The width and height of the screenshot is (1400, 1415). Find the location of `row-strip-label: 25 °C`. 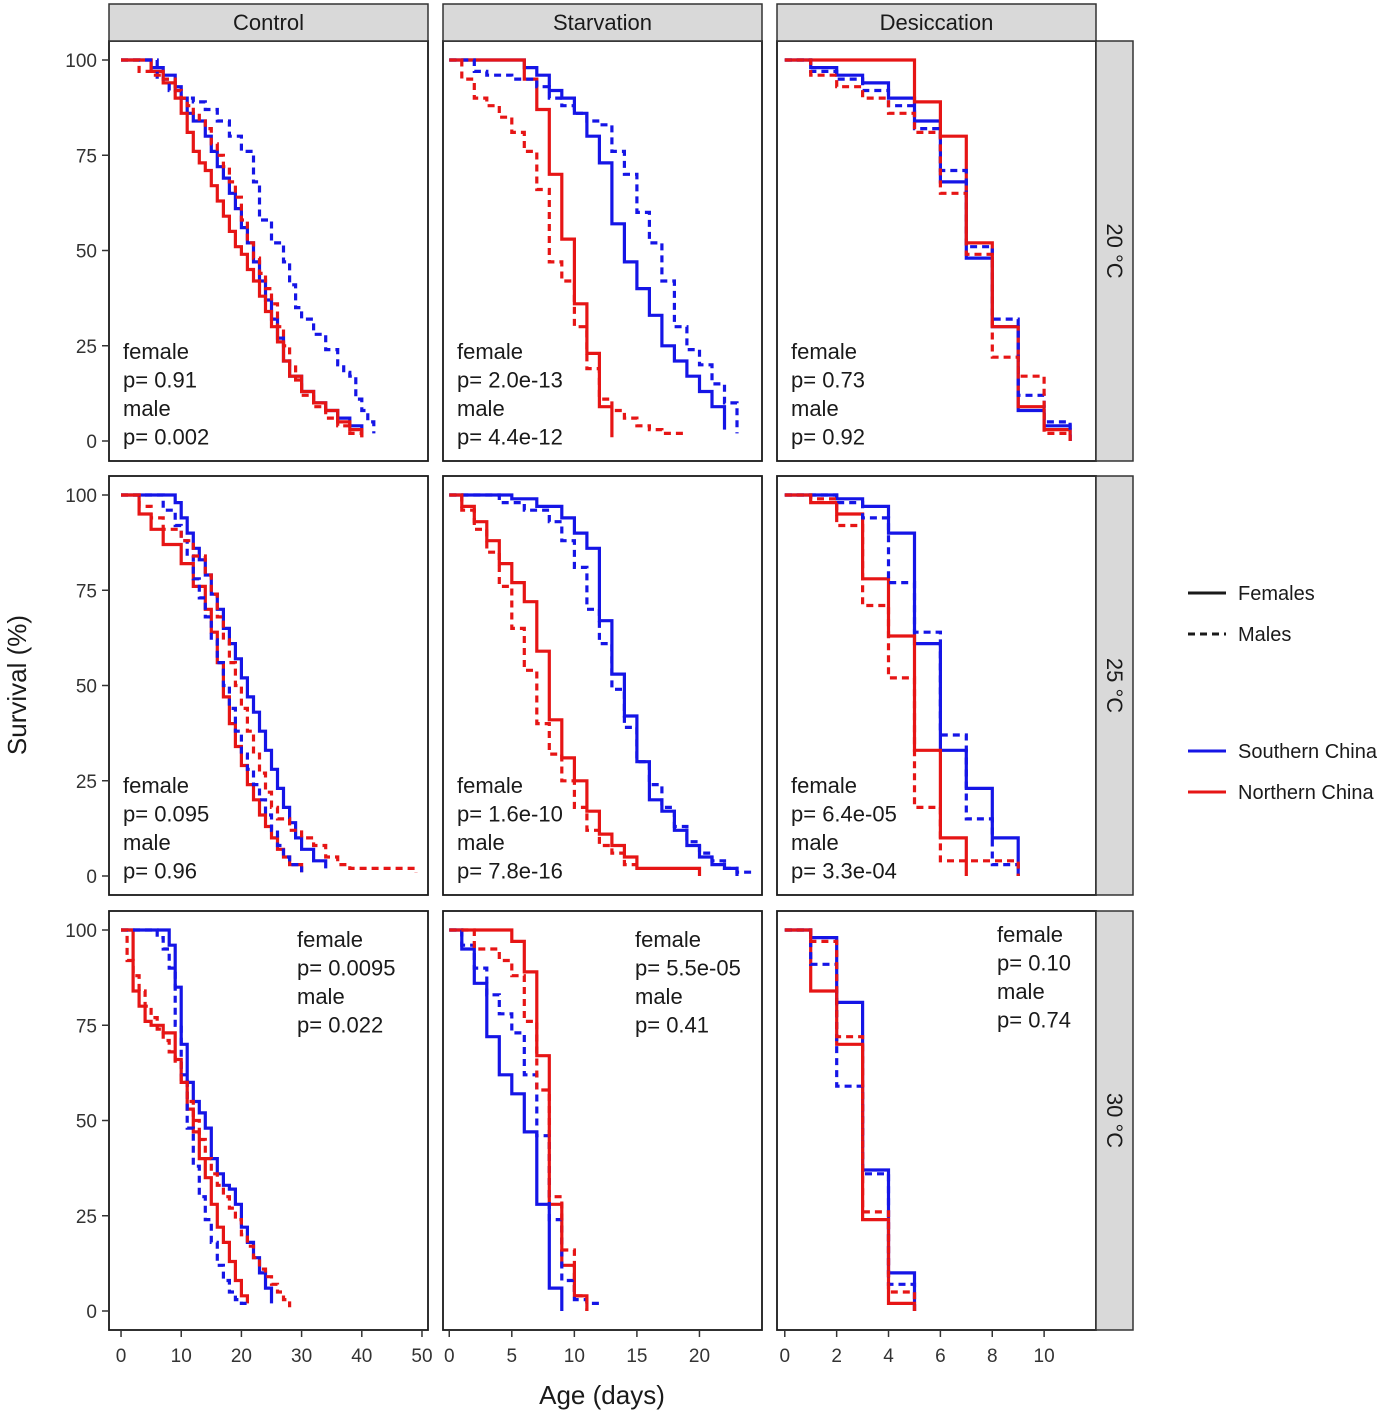

row-strip-label: 25 °C is located at coordinates (1114, 685).